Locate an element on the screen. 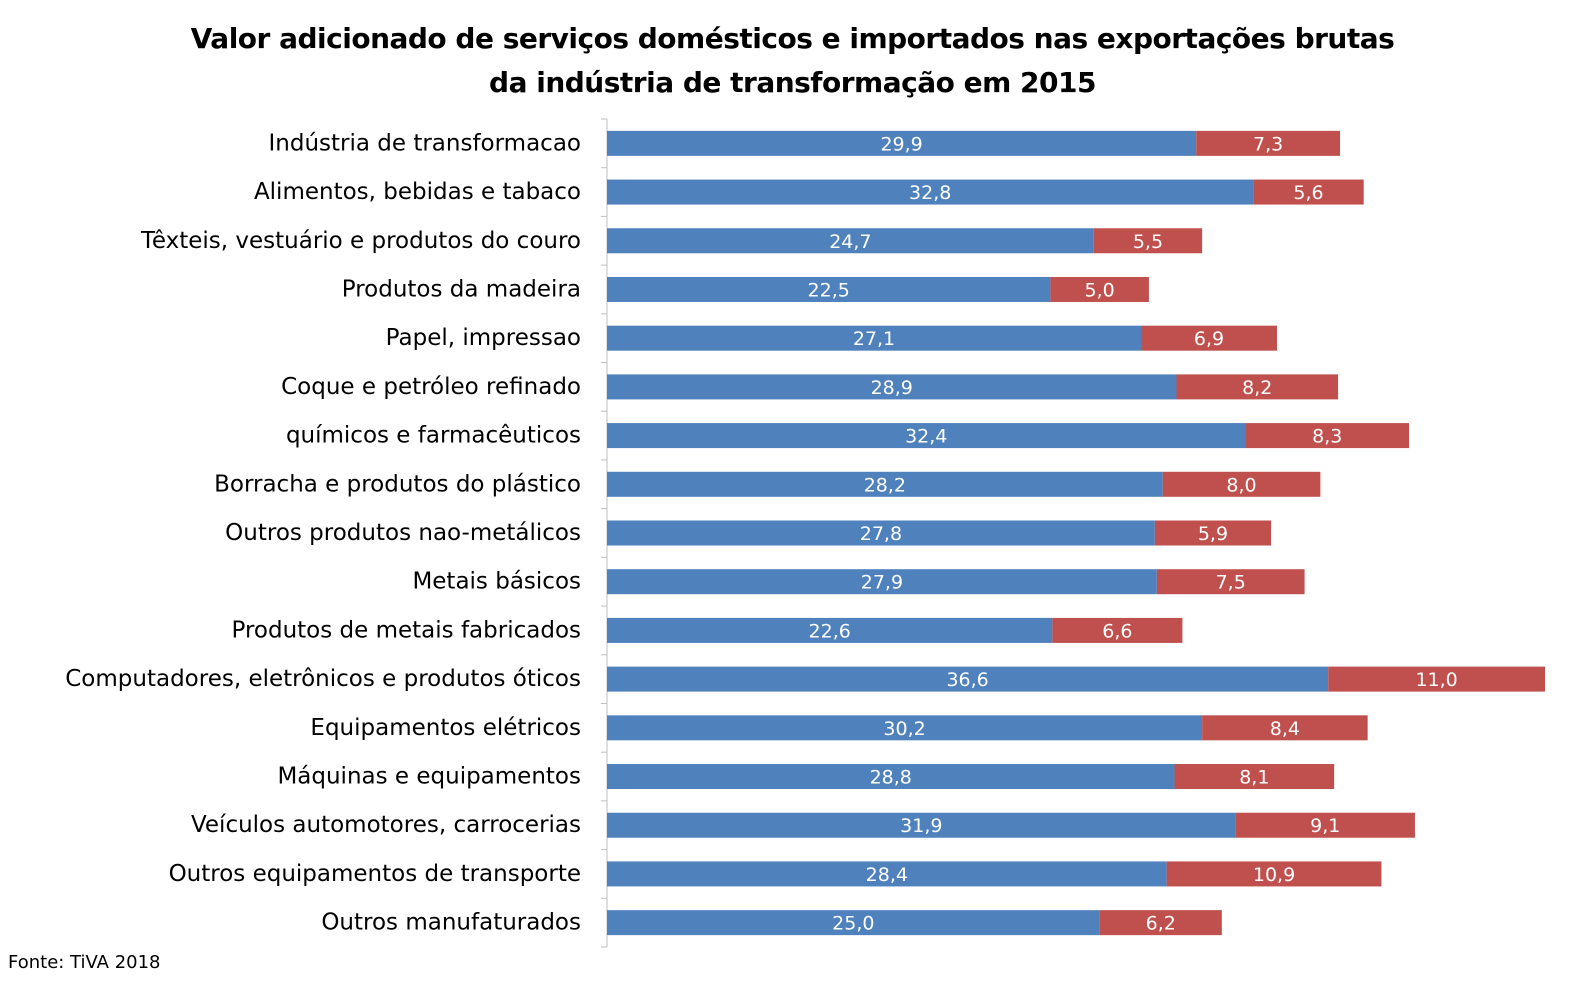  data-label: 8,3 is located at coordinates (1327, 437).